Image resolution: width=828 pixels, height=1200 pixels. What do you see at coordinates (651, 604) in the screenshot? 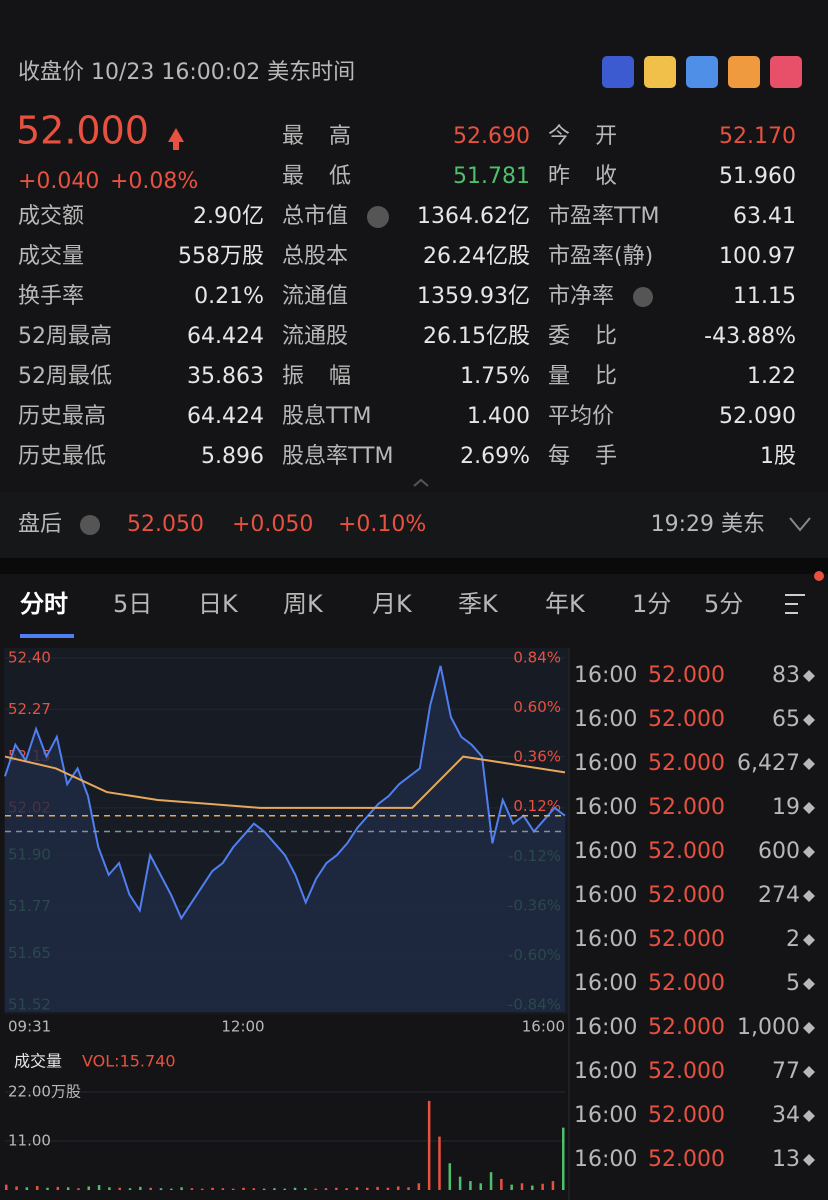
I see `tab: 1分` at bounding box center [651, 604].